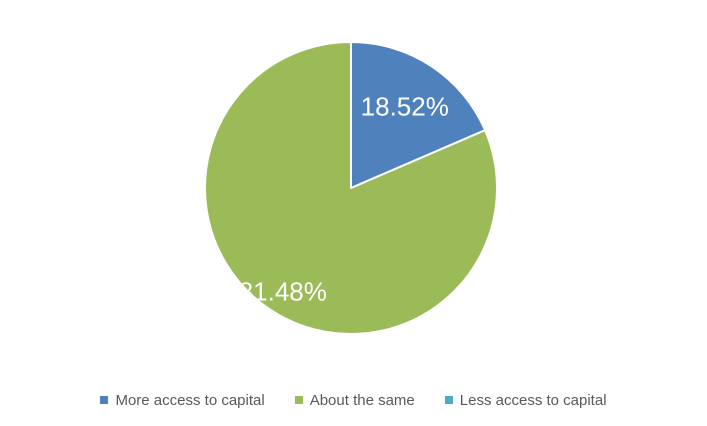  Describe the element at coordinates (533, 400) in the screenshot. I see `legend-label-less-access: Less access to capital` at that location.